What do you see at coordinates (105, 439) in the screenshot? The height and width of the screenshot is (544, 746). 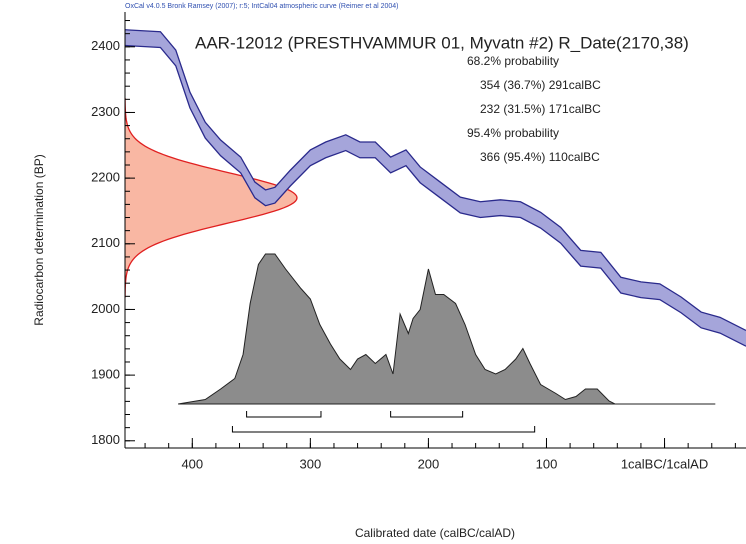 I see `y-tick-label: 1800` at bounding box center [105, 439].